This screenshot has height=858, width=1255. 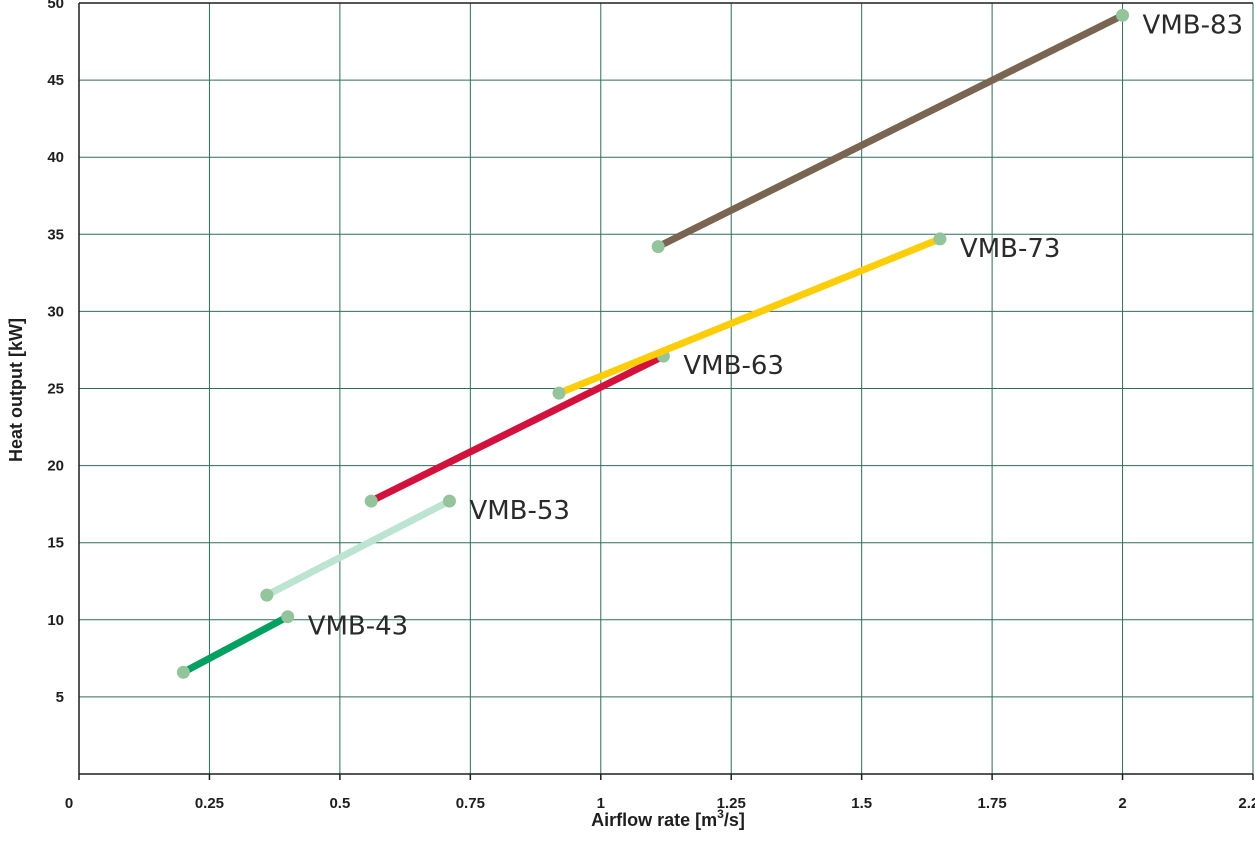 I want to click on x-tick-label: 1.5, so click(x=861, y=803).